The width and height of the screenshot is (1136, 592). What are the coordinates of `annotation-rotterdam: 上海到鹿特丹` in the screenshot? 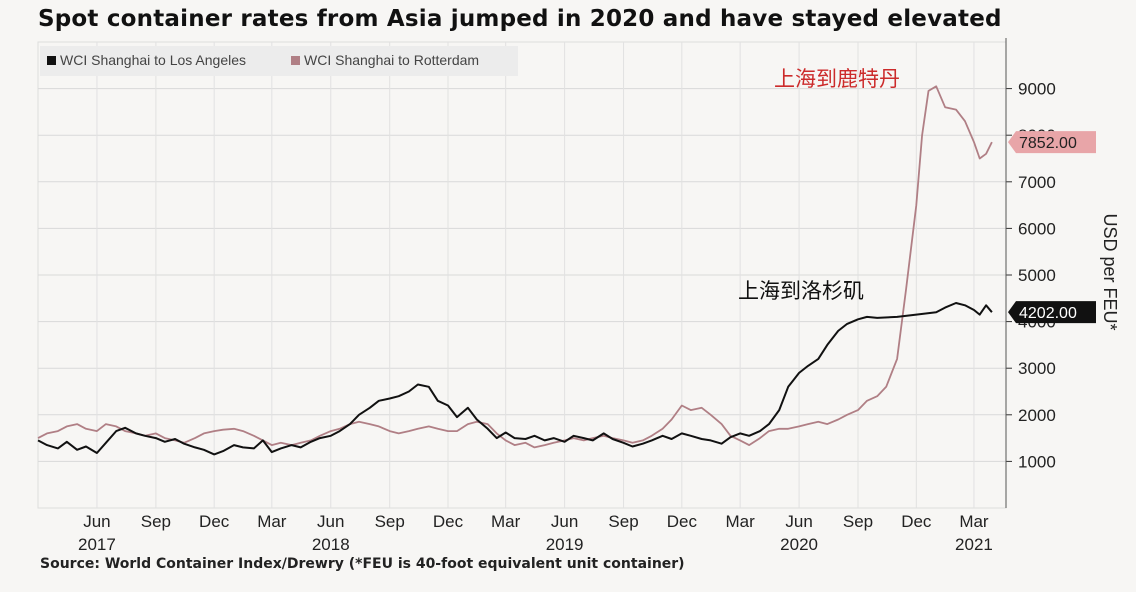 It's located at (837, 79).